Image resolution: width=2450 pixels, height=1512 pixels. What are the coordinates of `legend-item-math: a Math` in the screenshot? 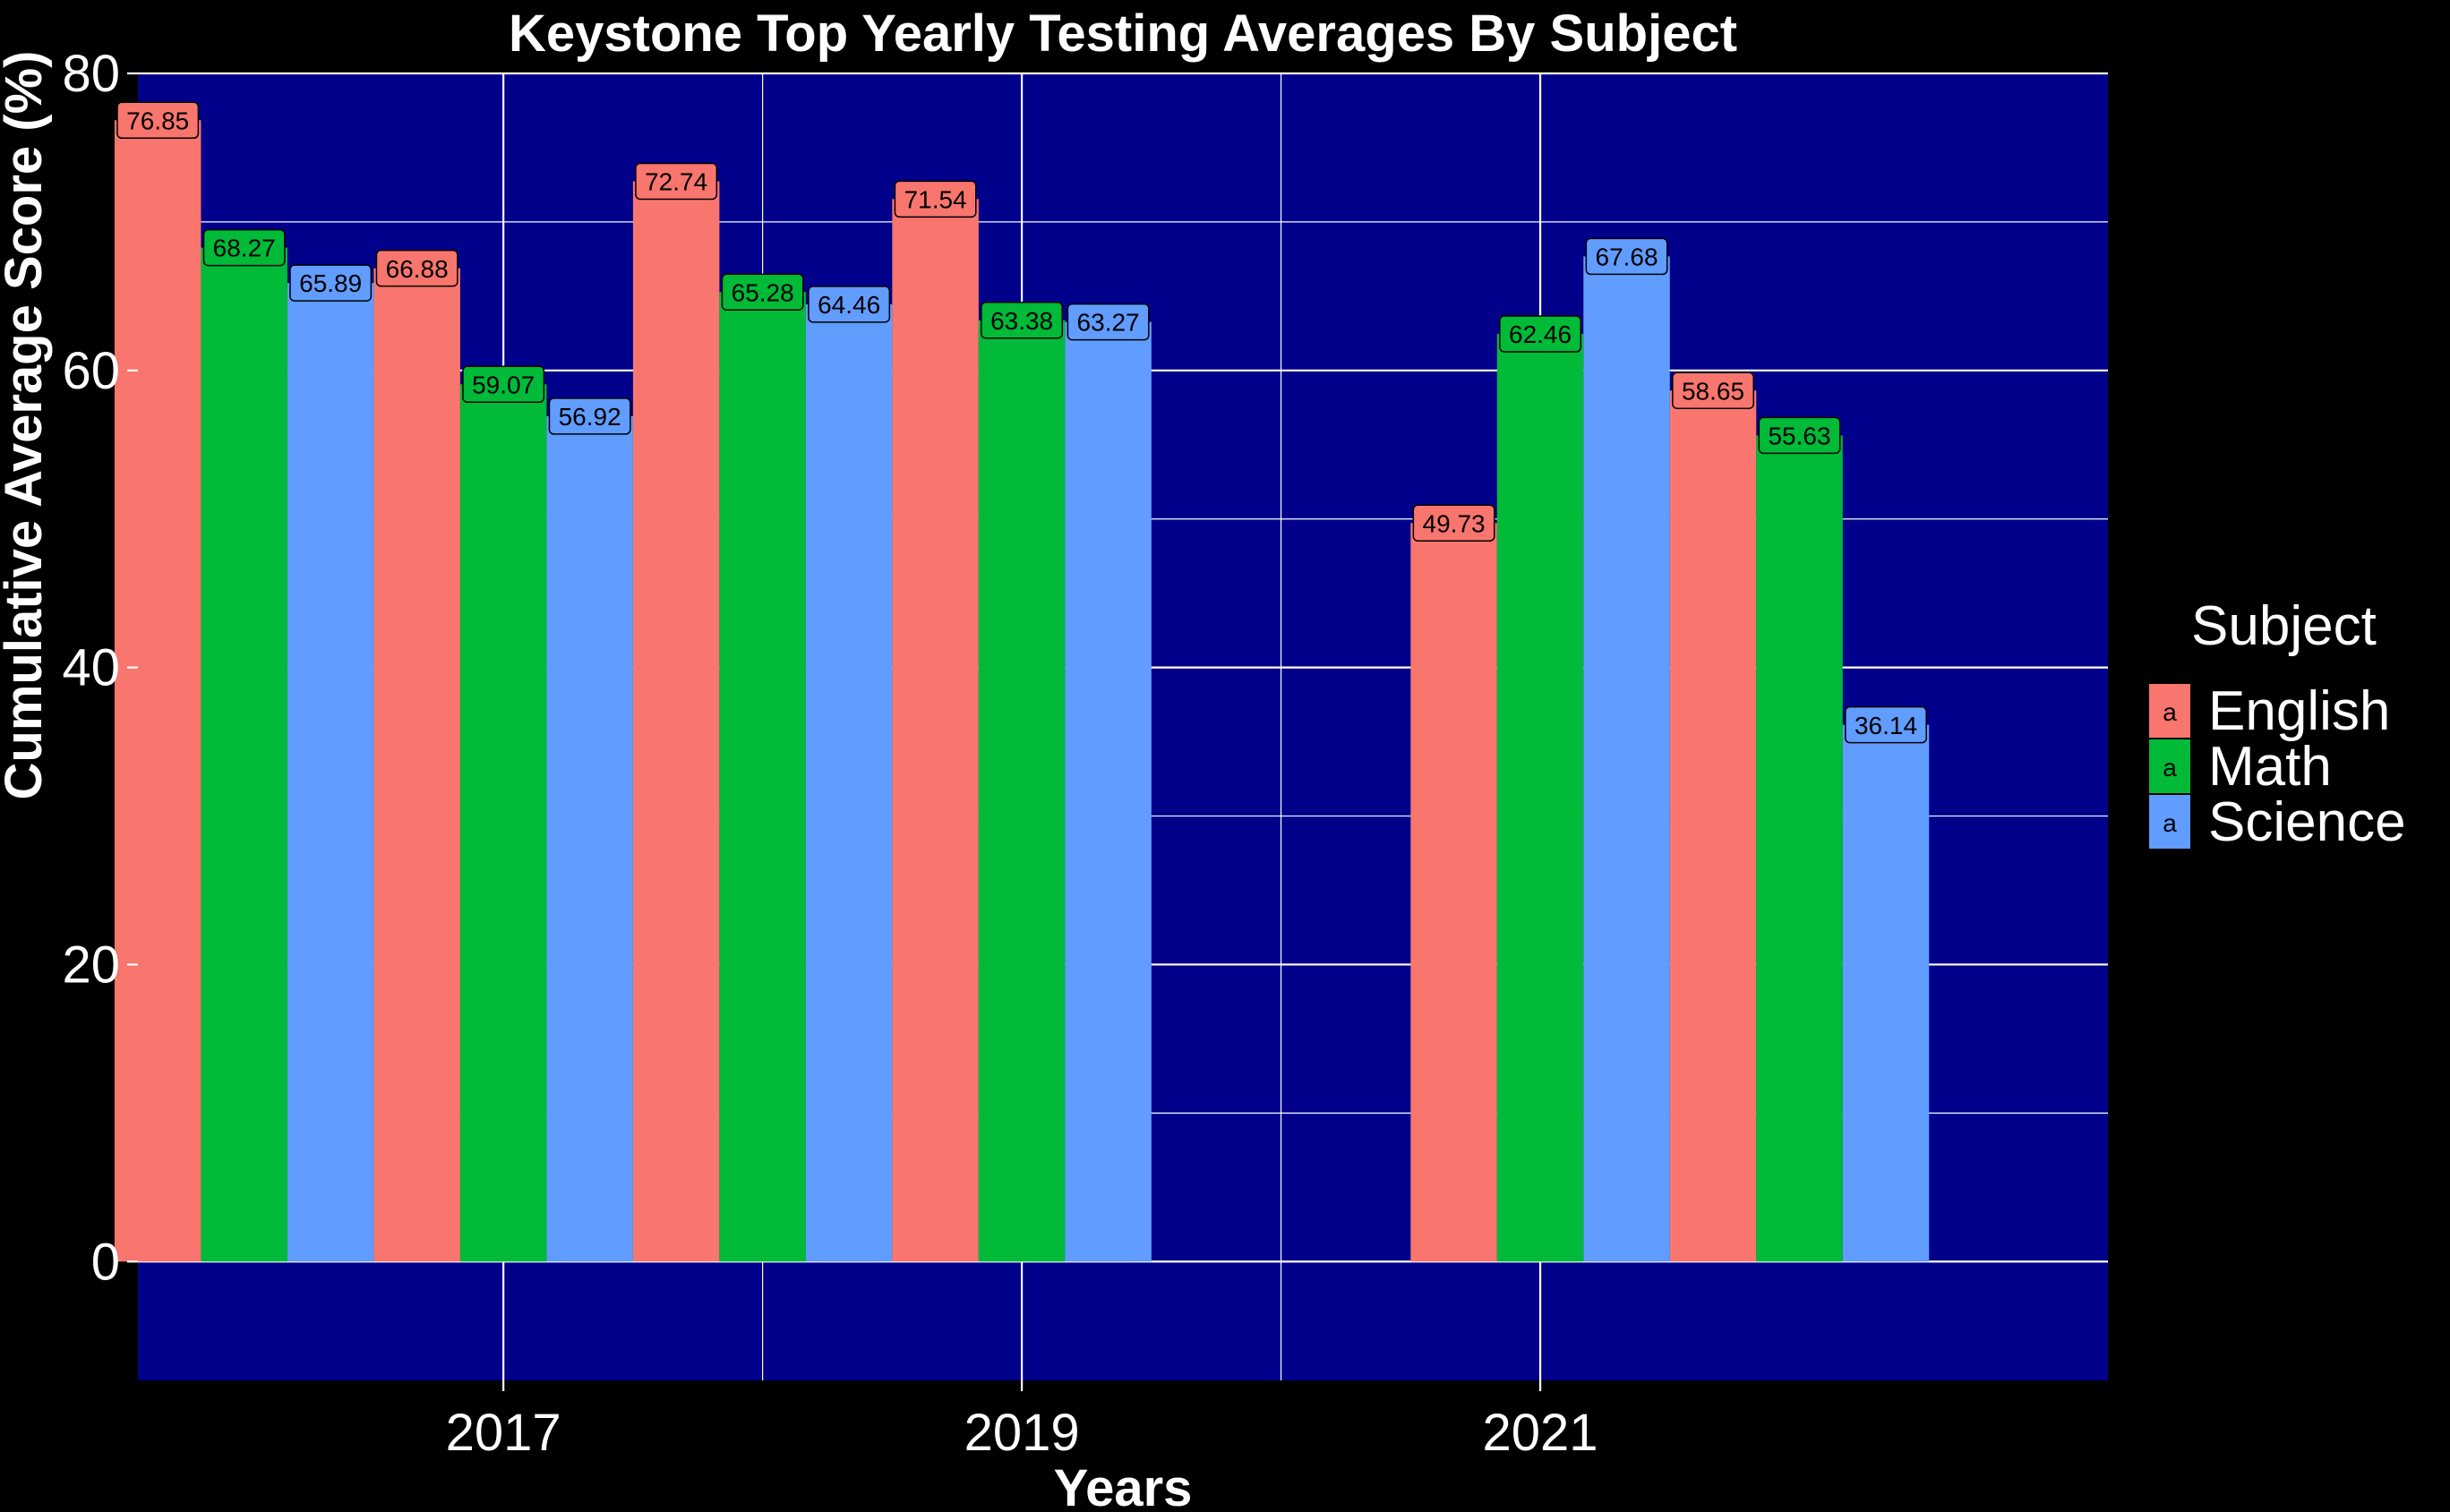 It's located at (2240, 767).